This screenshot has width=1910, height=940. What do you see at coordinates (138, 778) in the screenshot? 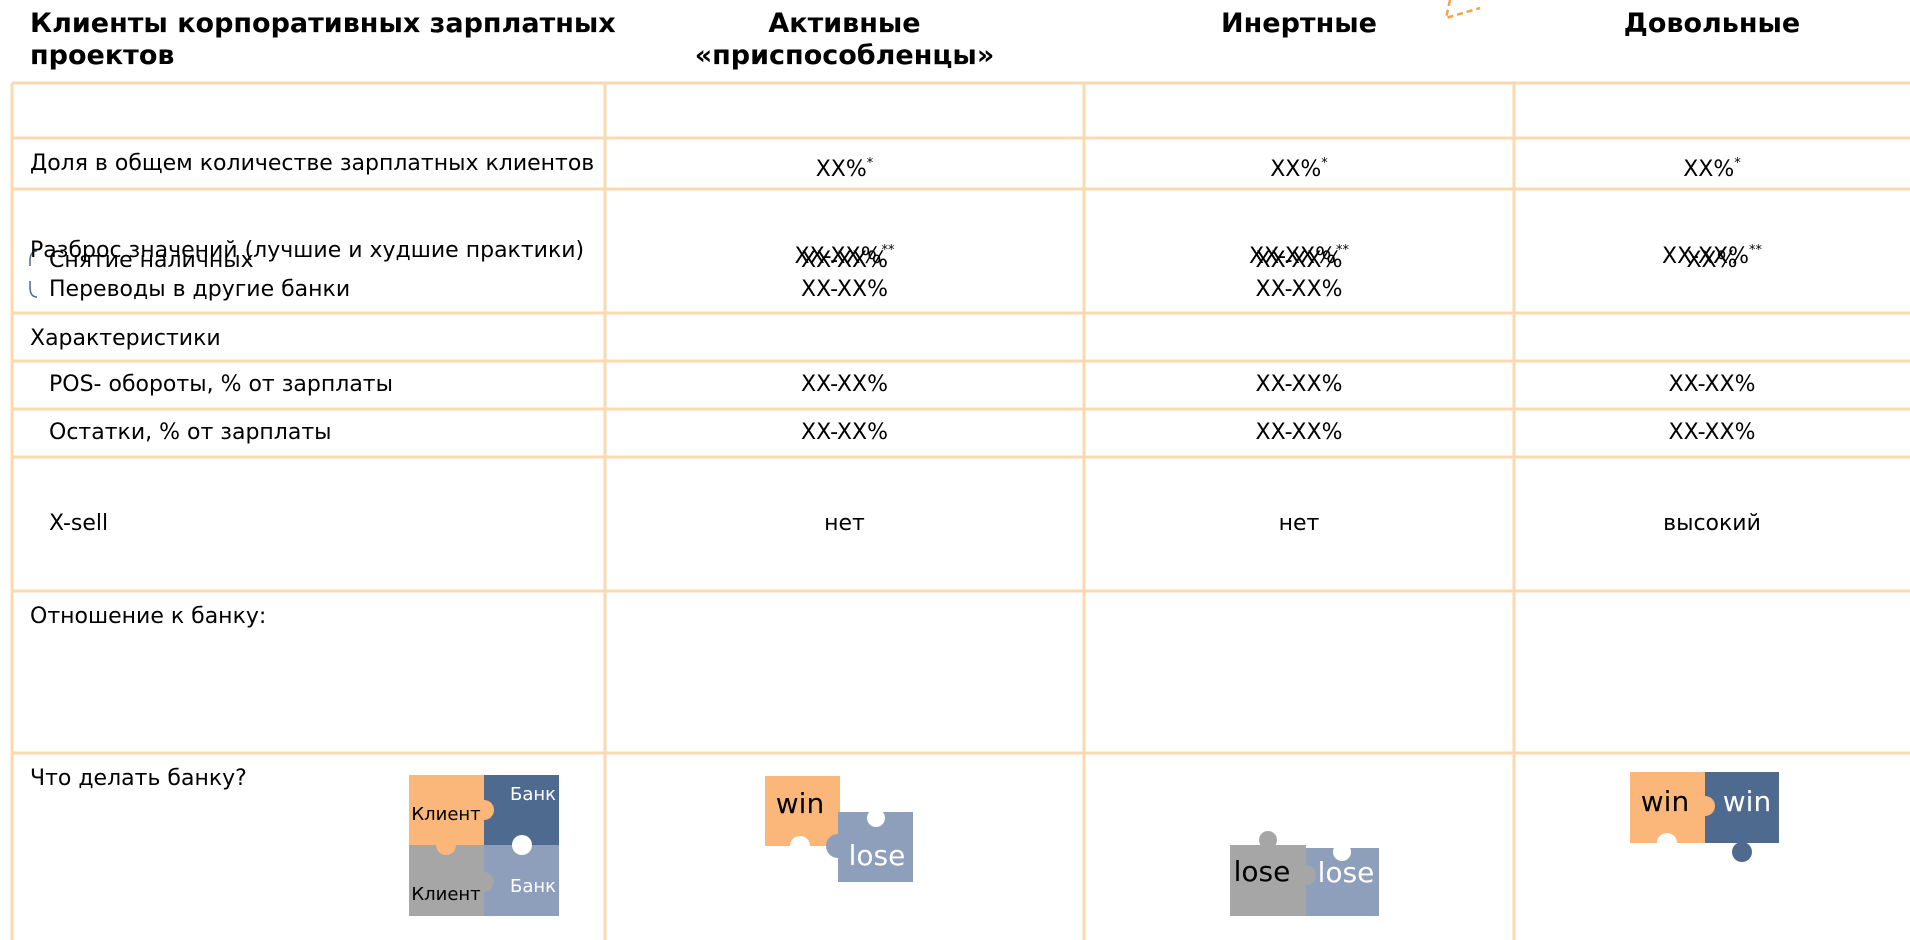
I see `row-label: Что делать банку?` at bounding box center [138, 778].